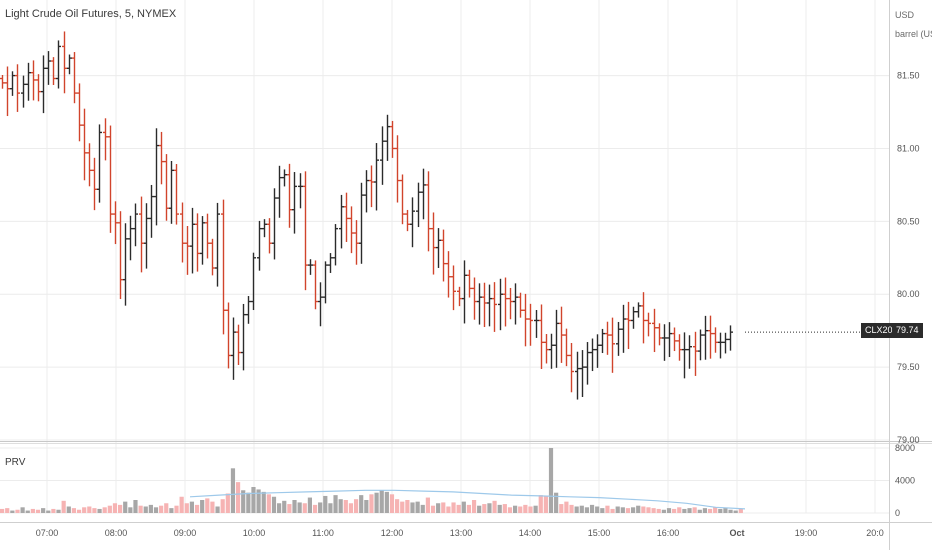 This screenshot has width=932, height=550. Describe the element at coordinates (599, 533) in the screenshot. I see `time-tick-label: 15:00` at that location.